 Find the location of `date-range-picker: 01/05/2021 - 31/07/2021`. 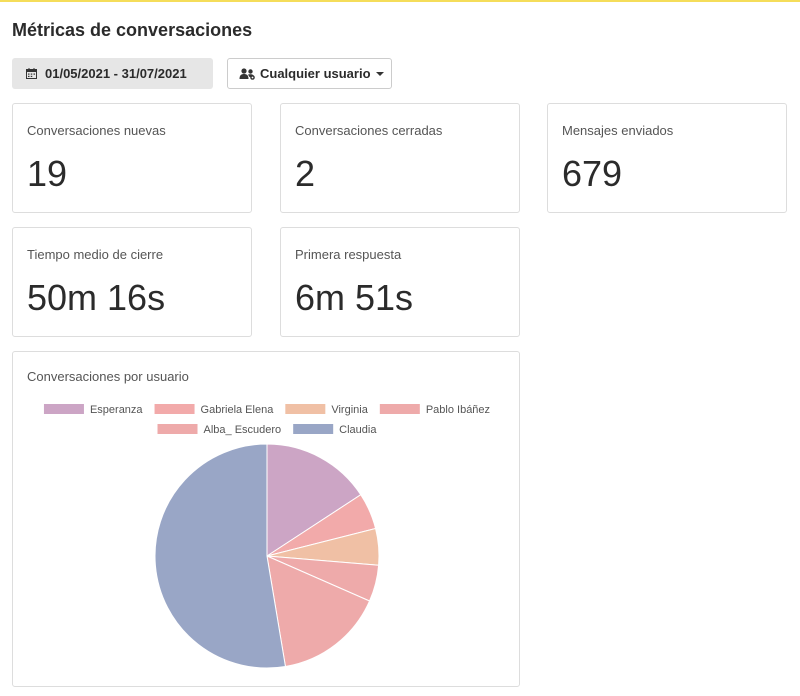

date-range-picker: 01/05/2021 - 31/07/2021 is located at coordinates (112, 73).